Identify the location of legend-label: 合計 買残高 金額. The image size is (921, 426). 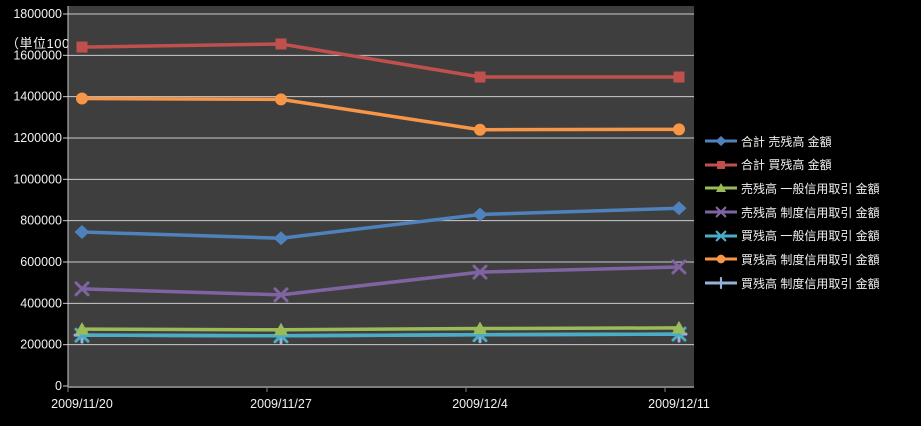
(786, 165).